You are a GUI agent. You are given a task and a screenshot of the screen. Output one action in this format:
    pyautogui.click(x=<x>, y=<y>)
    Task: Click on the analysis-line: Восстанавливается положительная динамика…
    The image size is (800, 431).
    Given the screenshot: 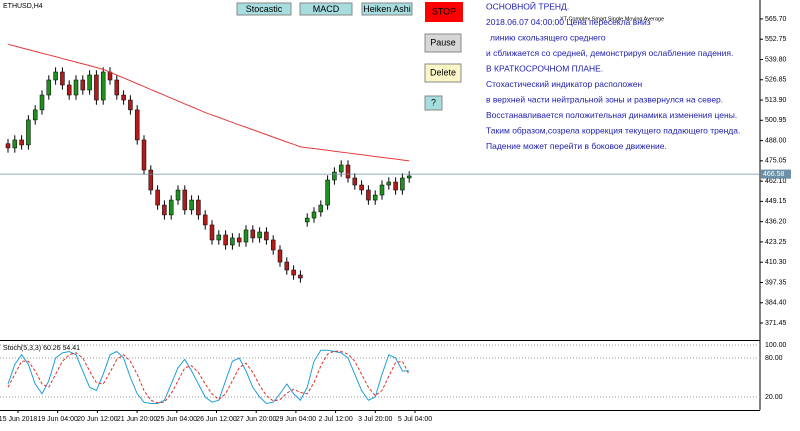 What is the action you would take?
    pyautogui.click(x=611, y=115)
    